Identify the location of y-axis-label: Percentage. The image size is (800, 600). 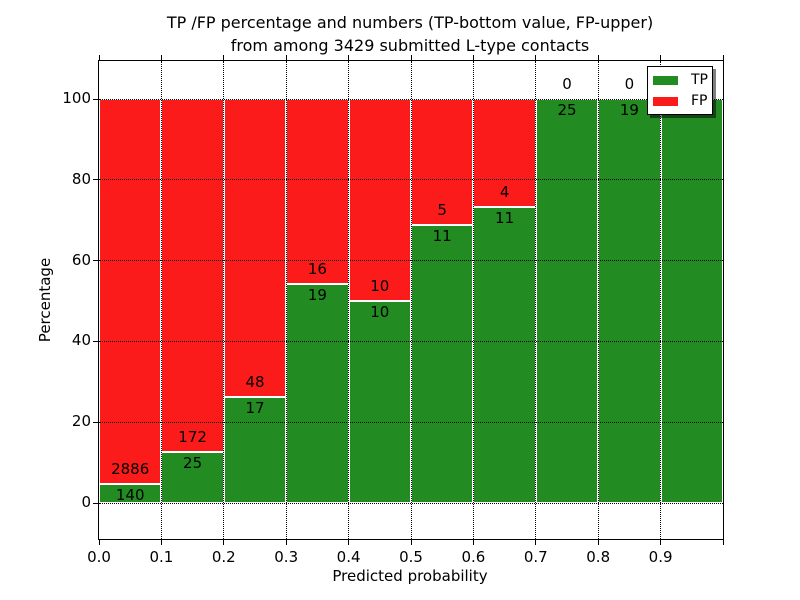
(45, 300).